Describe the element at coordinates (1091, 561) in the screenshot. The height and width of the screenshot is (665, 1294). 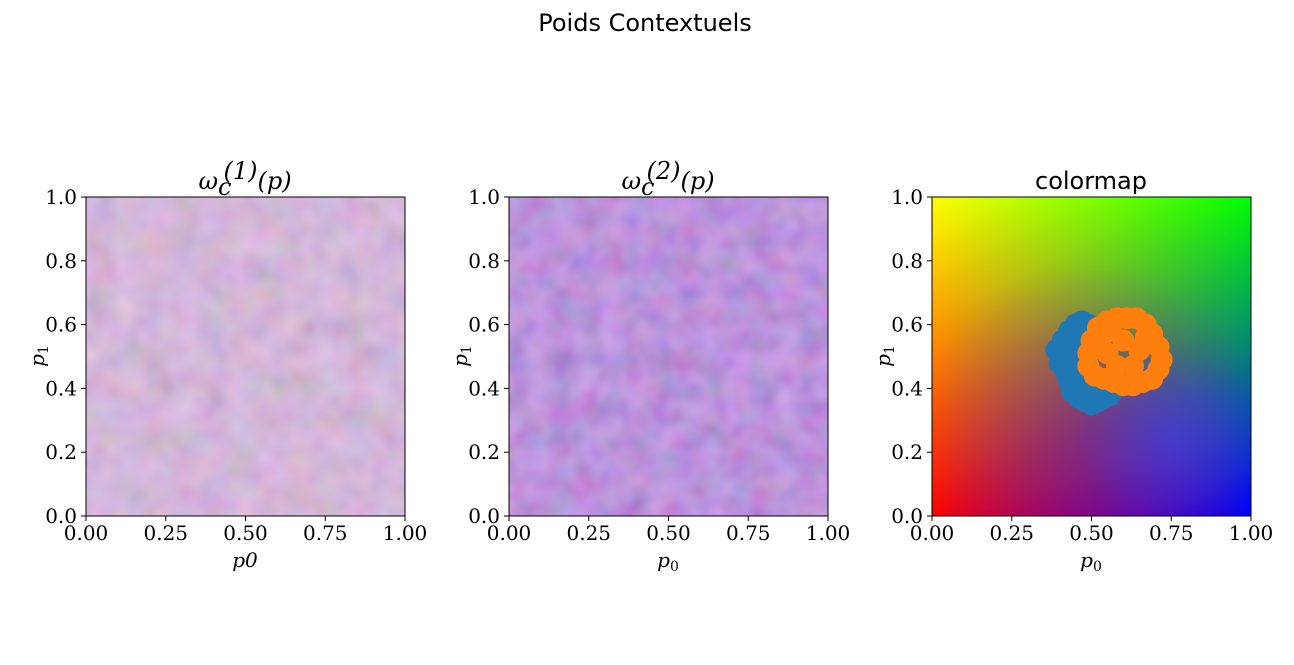
I see `xlabel-3: p0` at that location.